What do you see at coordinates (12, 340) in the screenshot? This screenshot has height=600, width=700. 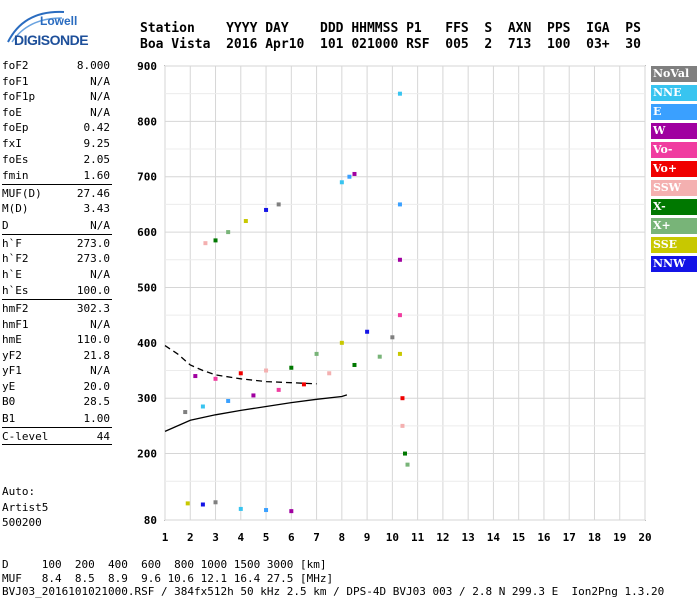 I see `param-label: hmE` at bounding box center [12, 340].